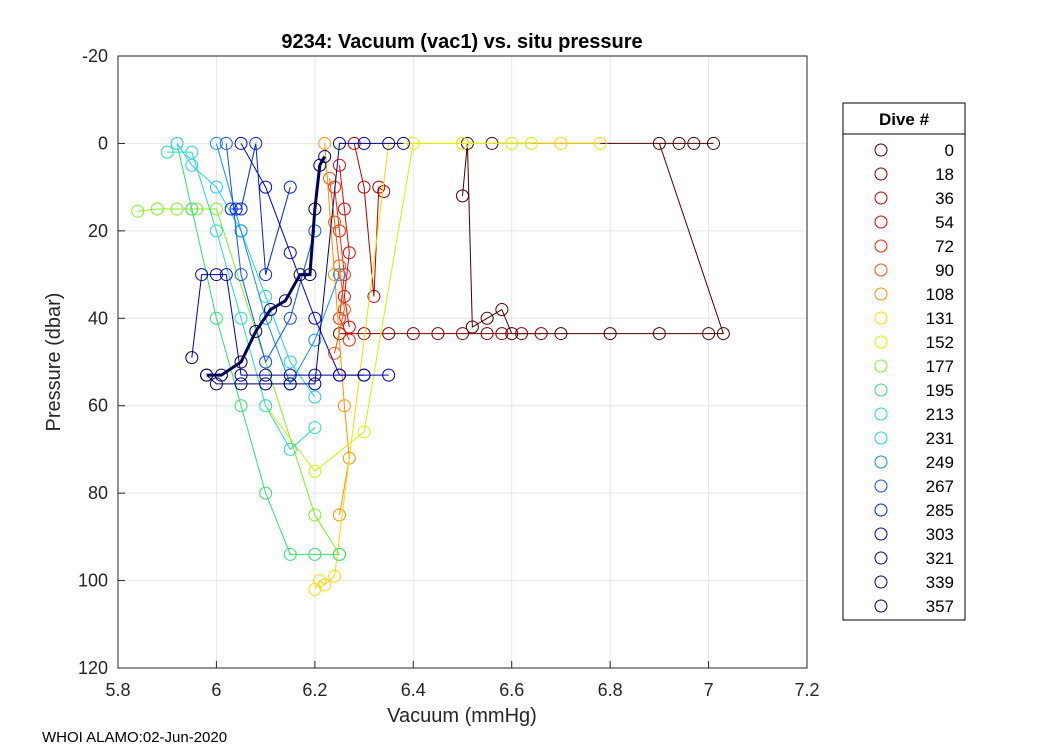 Image resolution: width=1050 pixels, height=750 pixels. What do you see at coordinates (511, 690) in the screenshot?
I see `x-tick-label: 6.6` at bounding box center [511, 690].